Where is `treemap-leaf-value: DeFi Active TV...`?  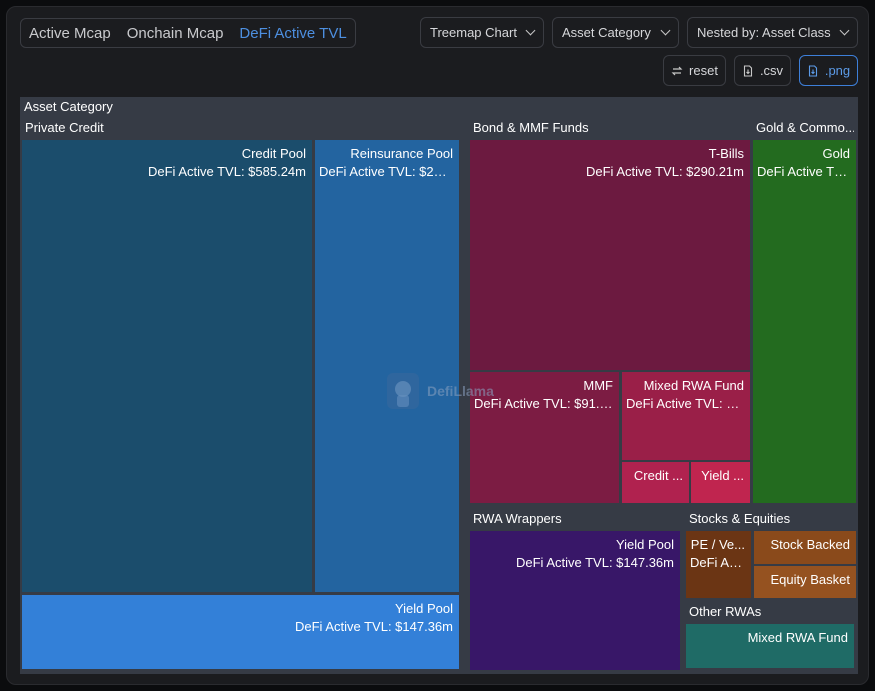 treemap-leaf-value: DeFi Active TV... is located at coordinates (803, 171).